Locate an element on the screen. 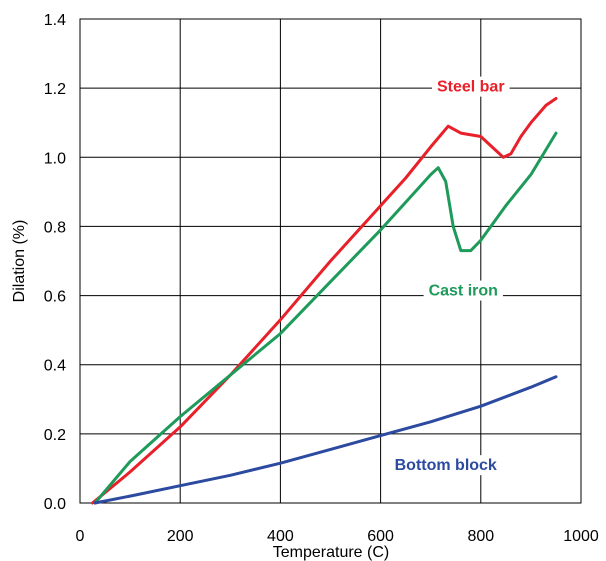  y-tick-label: 1.2 is located at coordinates (55, 89).